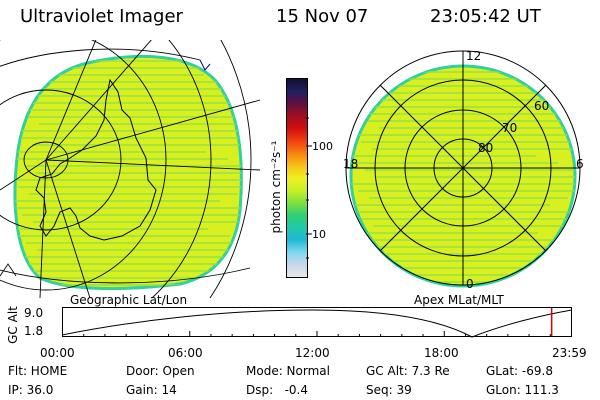  Describe the element at coordinates (322, 16) in the screenshot. I see `date-label: 15 Nov 07` at that location.